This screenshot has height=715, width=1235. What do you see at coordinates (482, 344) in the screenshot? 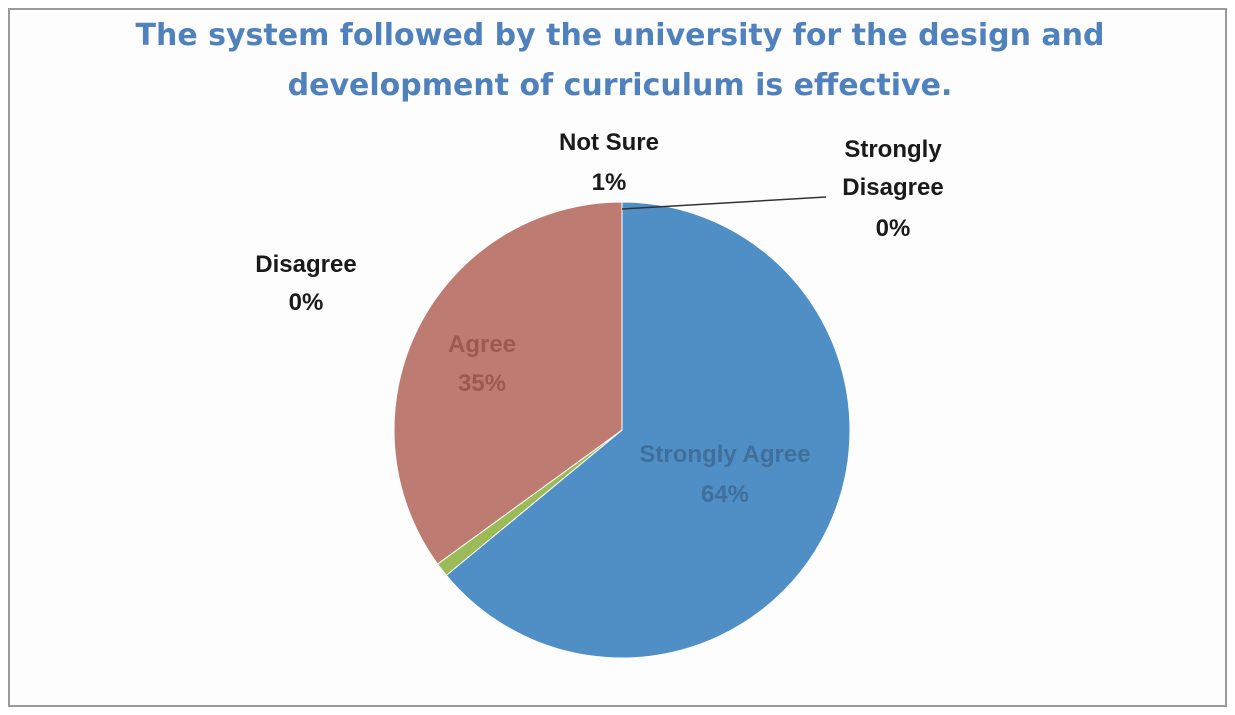
I see `label-agree: Agree` at bounding box center [482, 344].